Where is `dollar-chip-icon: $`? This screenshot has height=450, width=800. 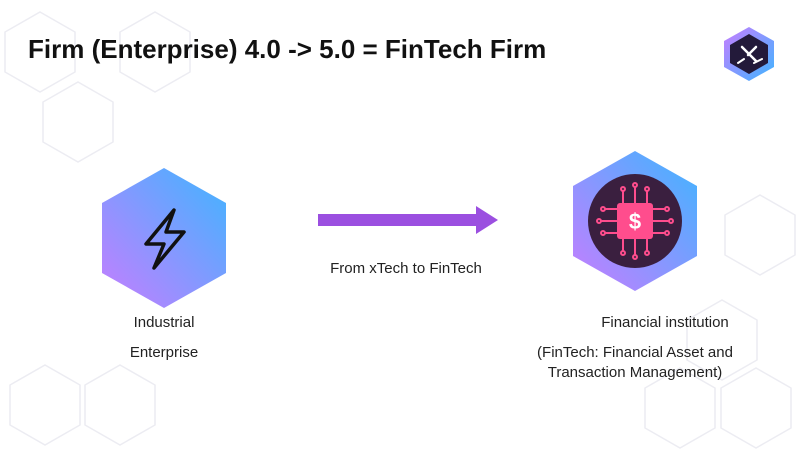
dollar-chip-icon: $ is located at coordinates (635, 221).